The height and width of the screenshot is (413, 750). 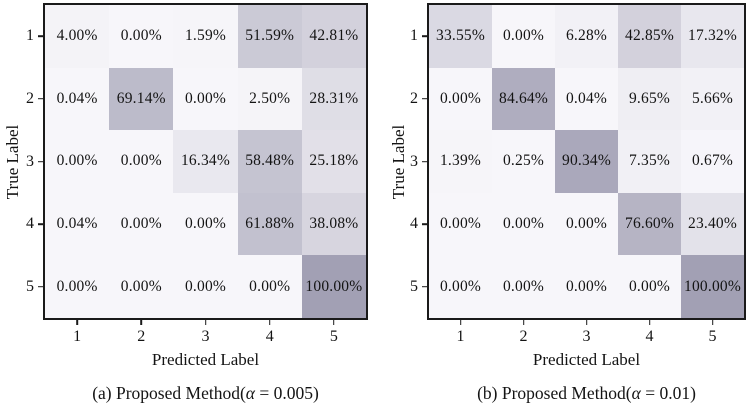 I want to click on caption-b-suffix: = 0.01), so click(x=668, y=393).